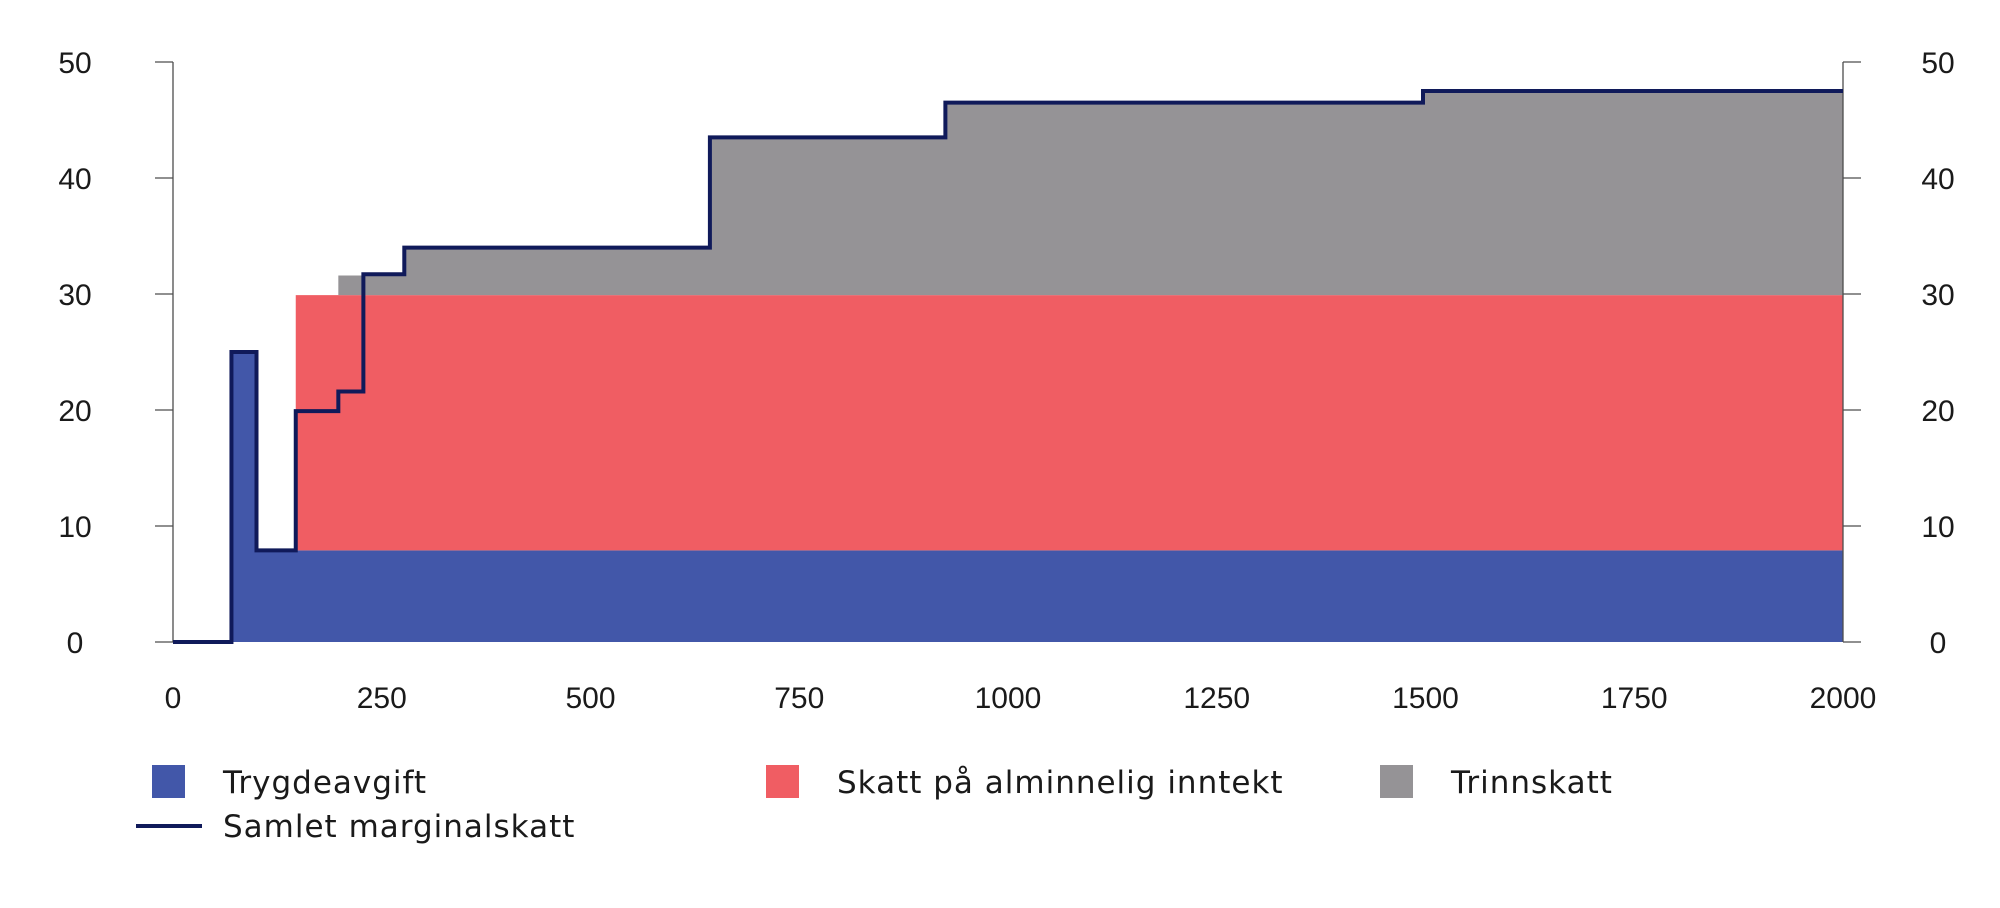 This screenshot has width=2000, height=908. Describe the element at coordinates (74, 411) in the screenshot. I see `y-tick-label-left: 20` at that location.